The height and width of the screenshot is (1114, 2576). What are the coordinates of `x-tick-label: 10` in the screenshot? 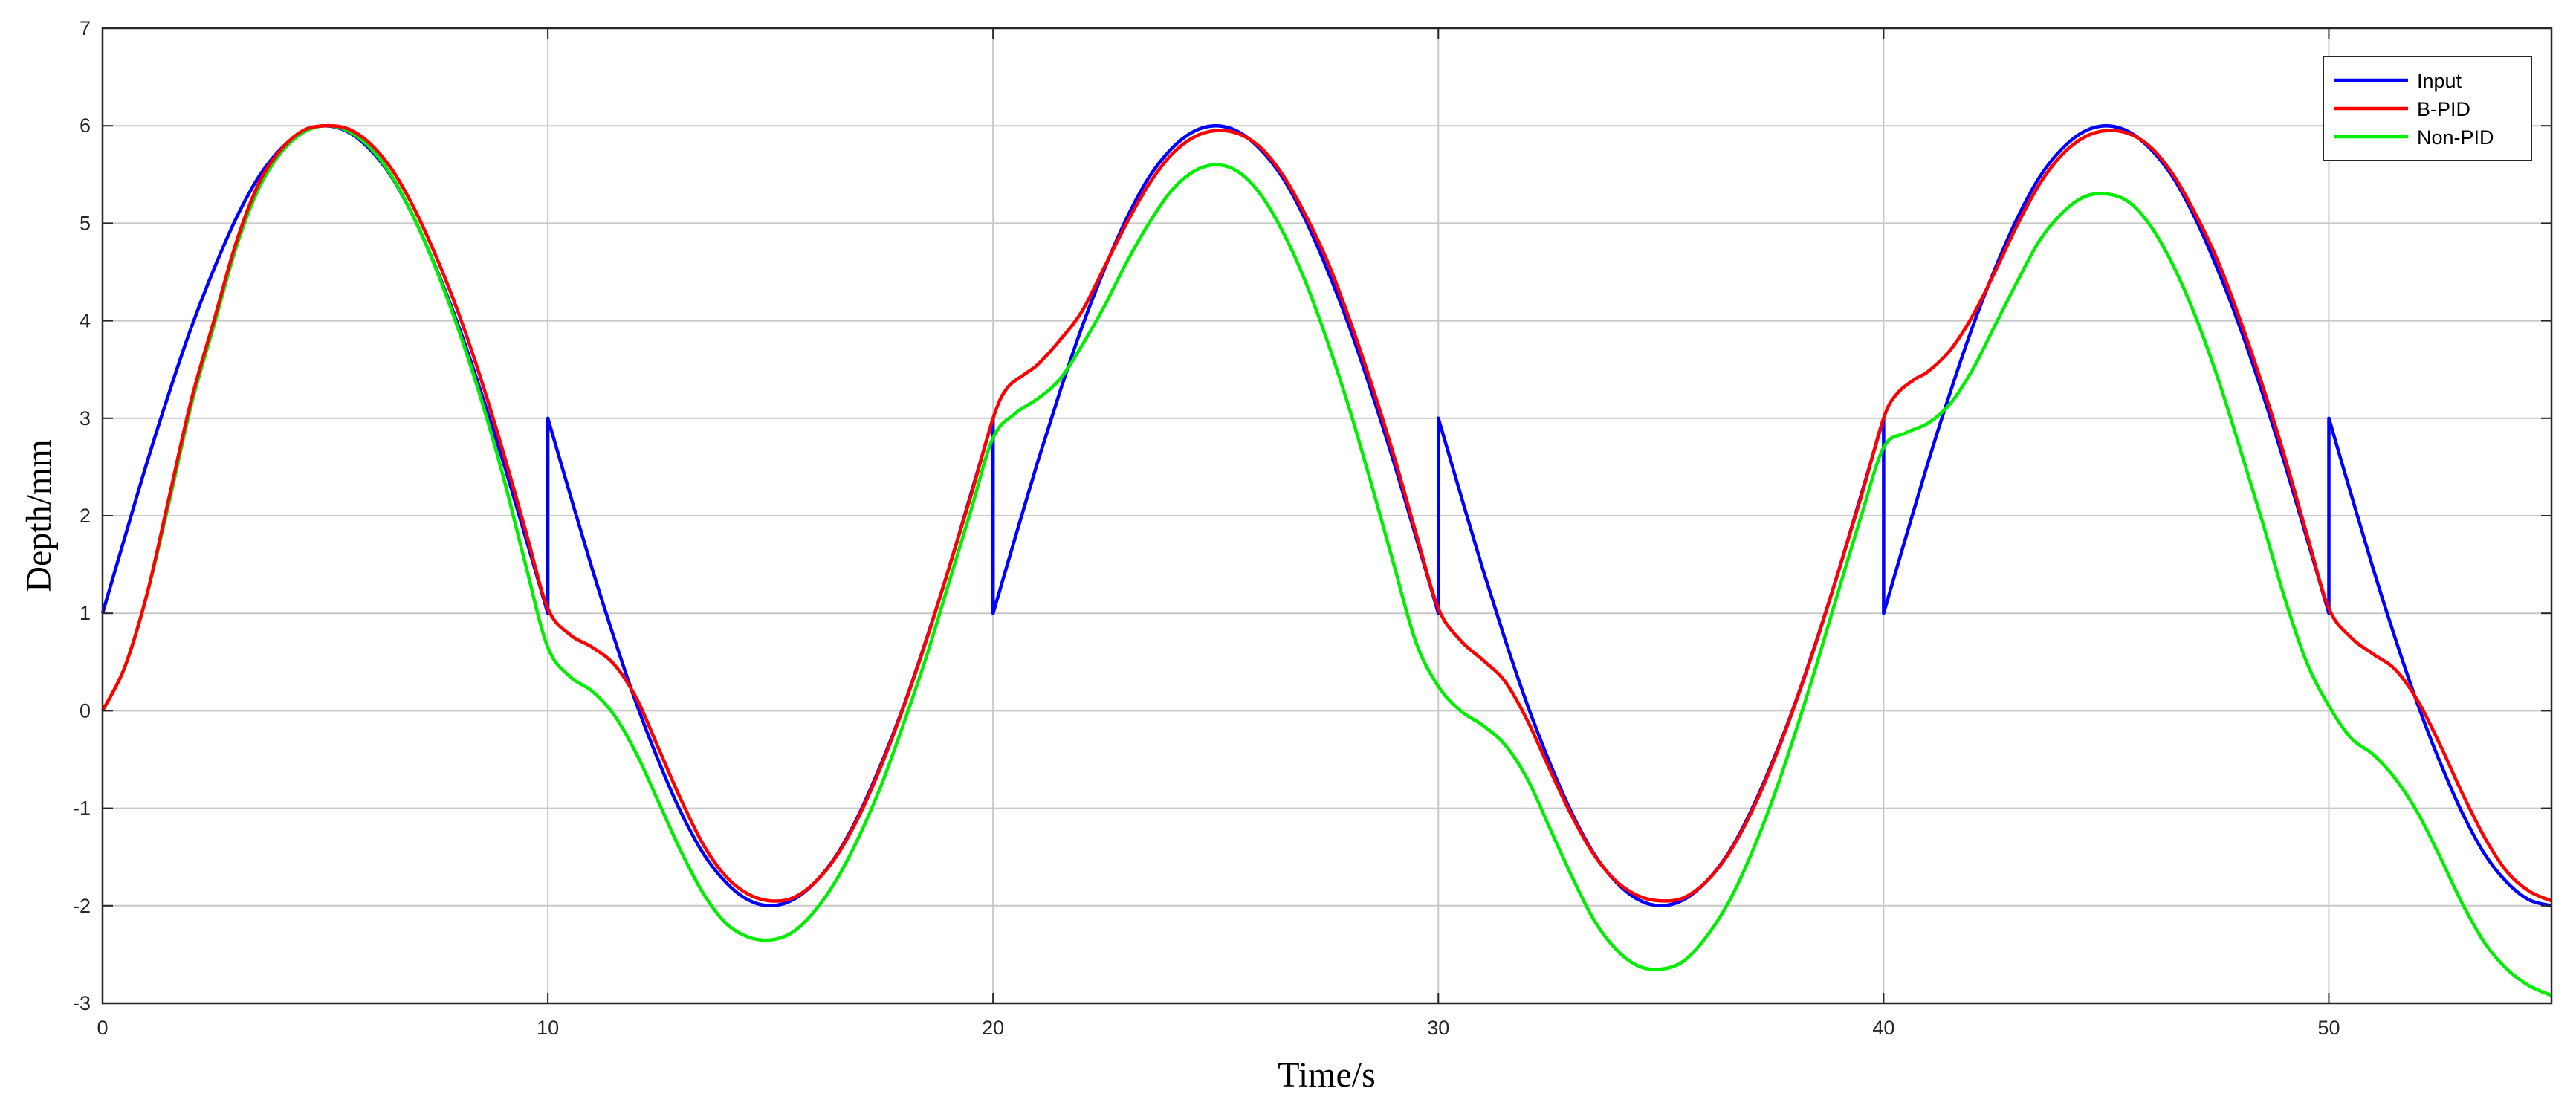 It's located at (548, 1028).